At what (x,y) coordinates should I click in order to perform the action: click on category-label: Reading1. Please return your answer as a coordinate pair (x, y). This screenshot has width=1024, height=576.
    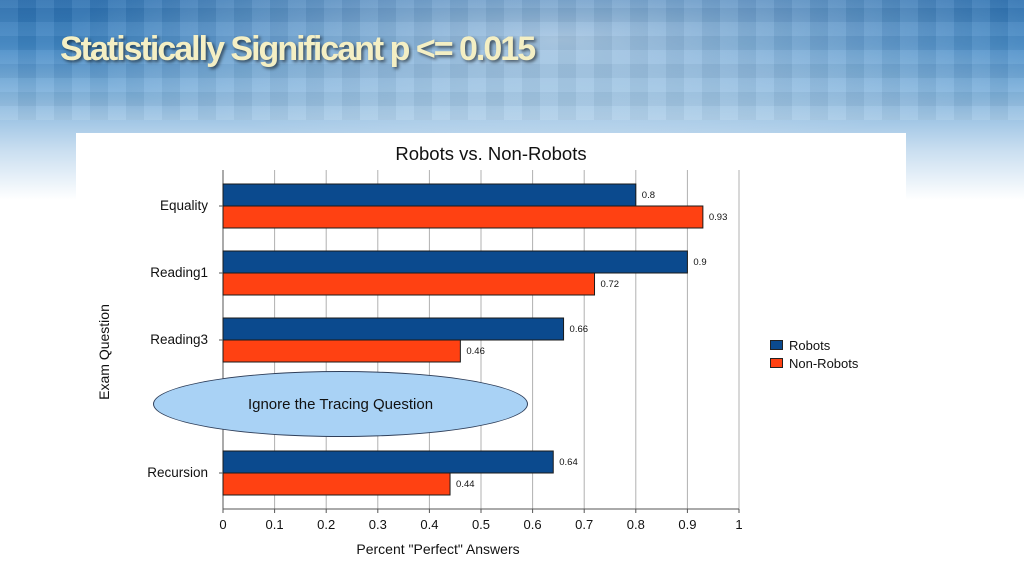
    Looking at the image, I should click on (179, 272).